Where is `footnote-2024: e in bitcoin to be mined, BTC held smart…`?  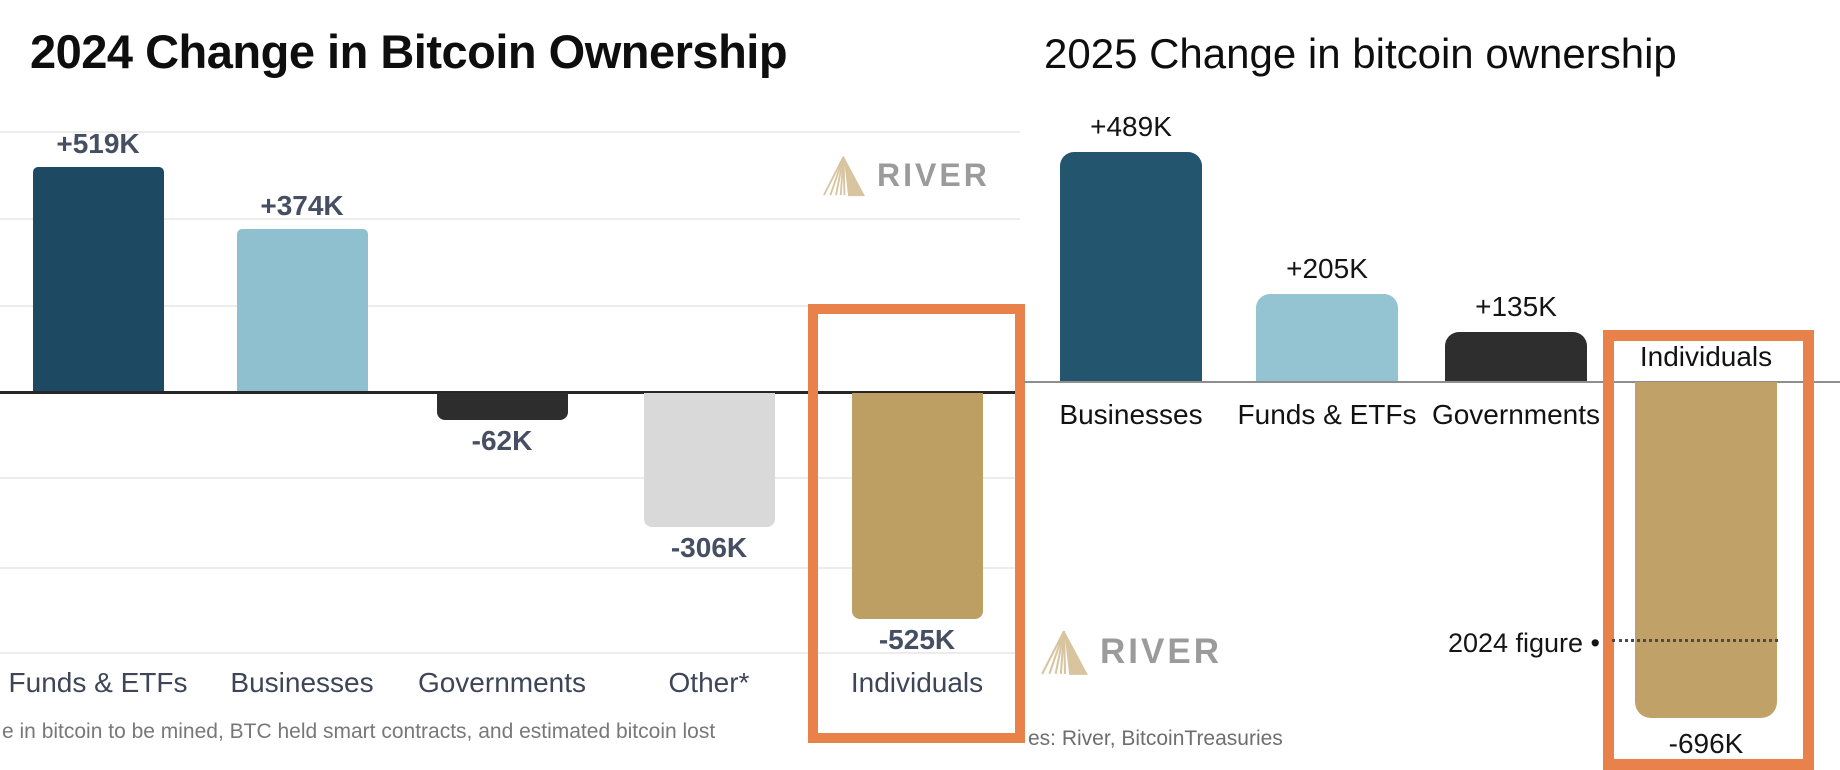 footnote-2024: e in bitcoin to be mined, BTC held smart… is located at coordinates (359, 731).